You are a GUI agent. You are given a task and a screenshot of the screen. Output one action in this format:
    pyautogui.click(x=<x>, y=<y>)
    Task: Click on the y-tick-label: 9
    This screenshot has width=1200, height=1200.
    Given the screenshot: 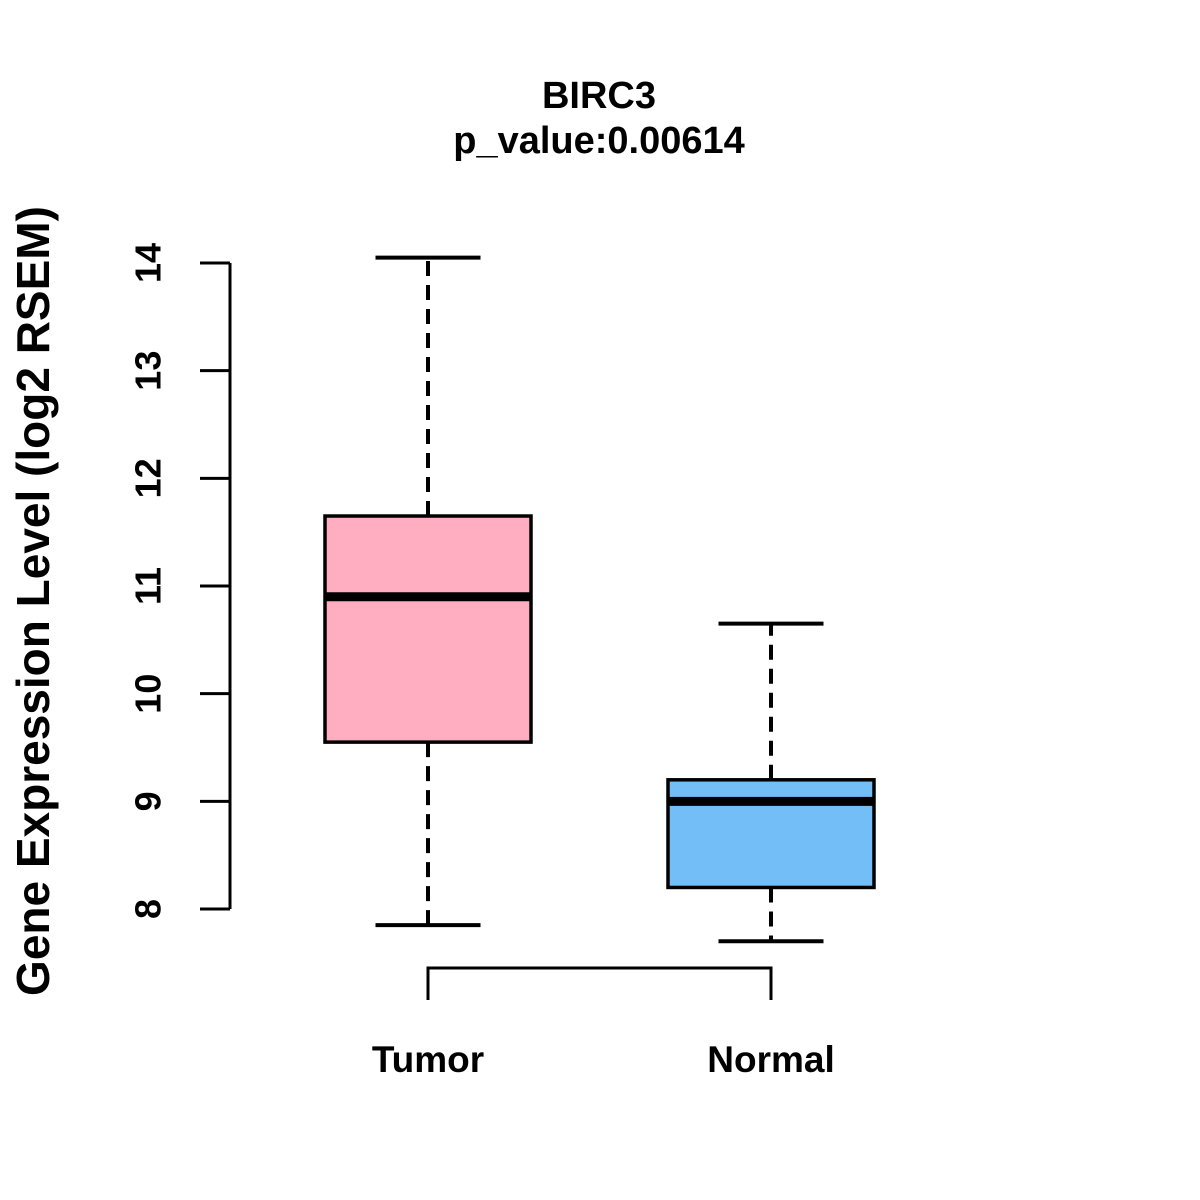 What is the action you would take?
    pyautogui.click(x=148, y=801)
    